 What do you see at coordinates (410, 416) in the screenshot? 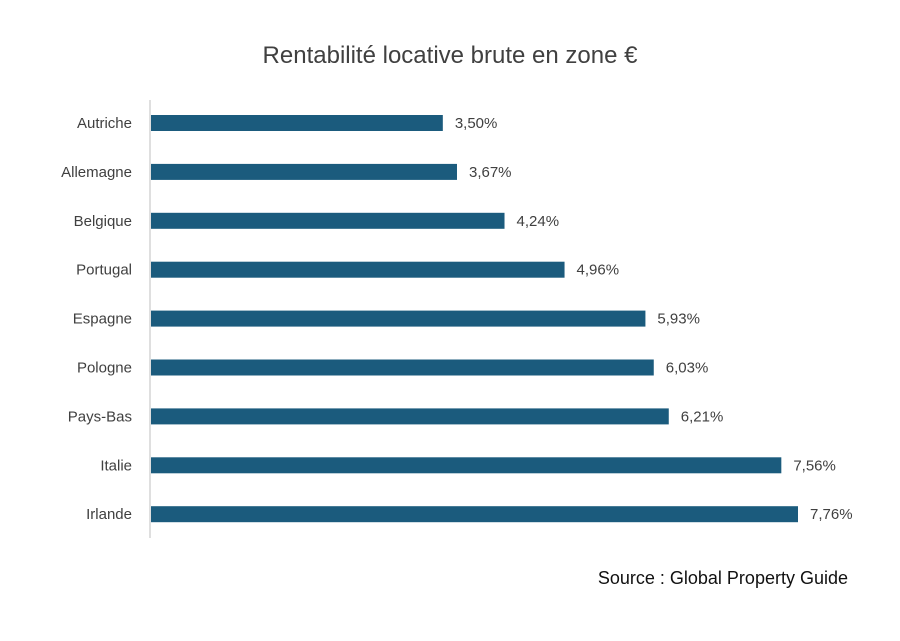
I see `bar-pays-bas` at bounding box center [410, 416].